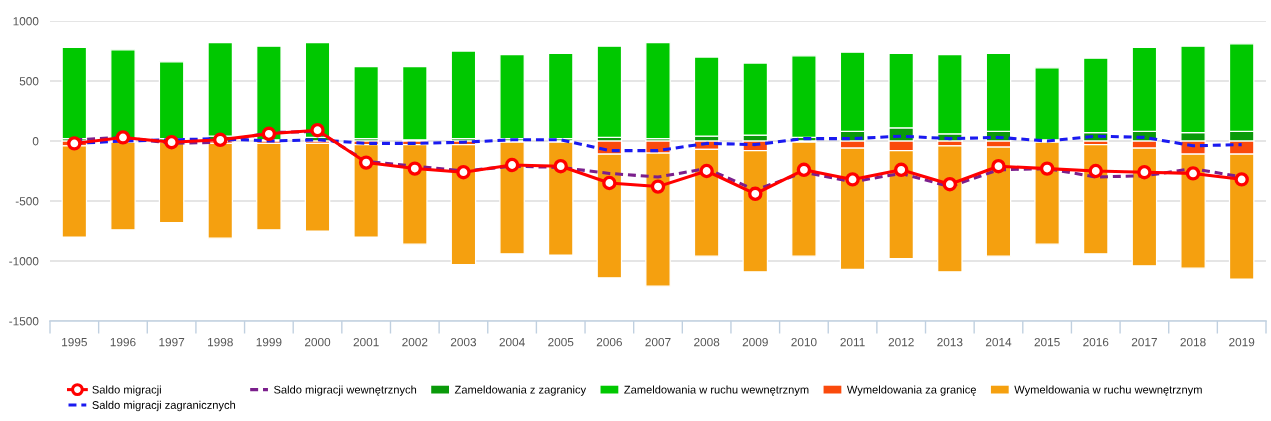 The image size is (1271, 421). Describe the element at coordinates (74, 342) in the screenshot. I see `x-tick-label: 1995` at that location.